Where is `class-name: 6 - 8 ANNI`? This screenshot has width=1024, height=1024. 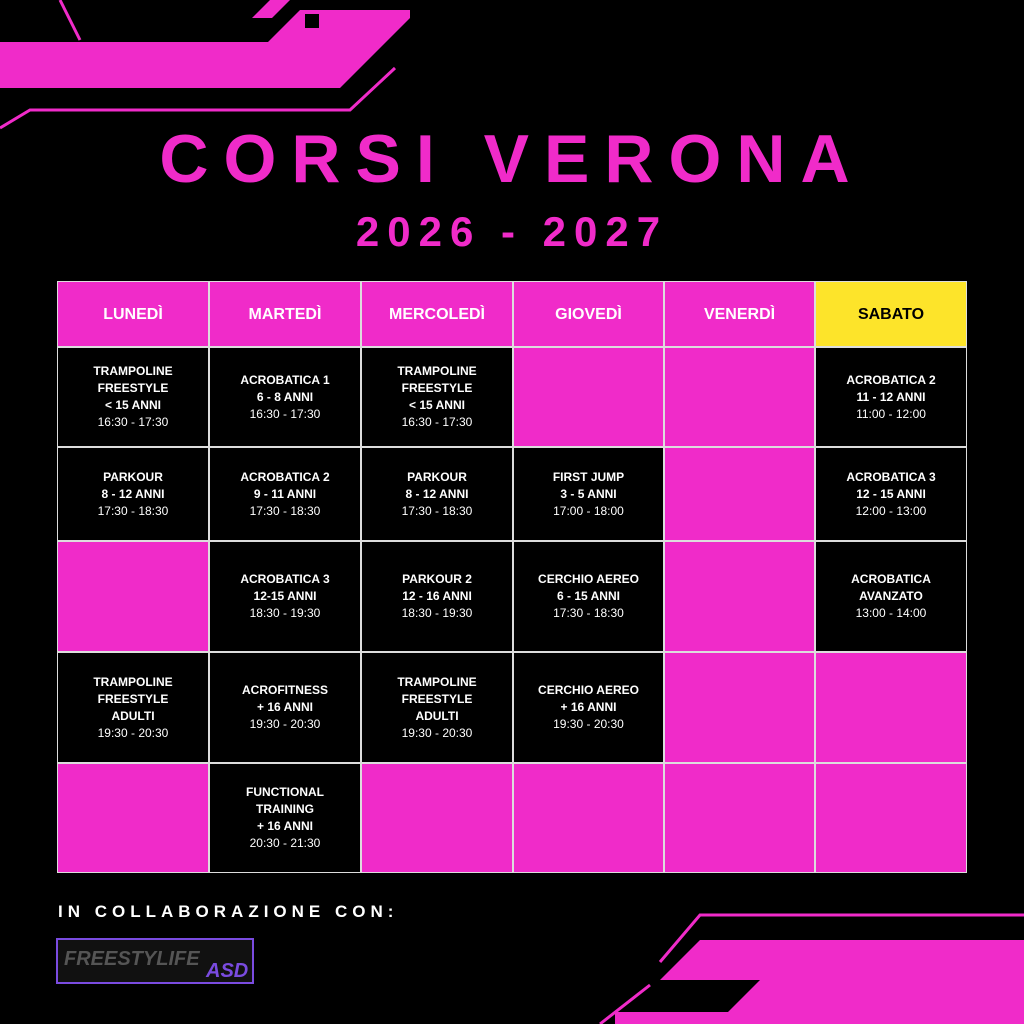
class-name: 6 - 8 ANNI is located at coordinates (285, 396).